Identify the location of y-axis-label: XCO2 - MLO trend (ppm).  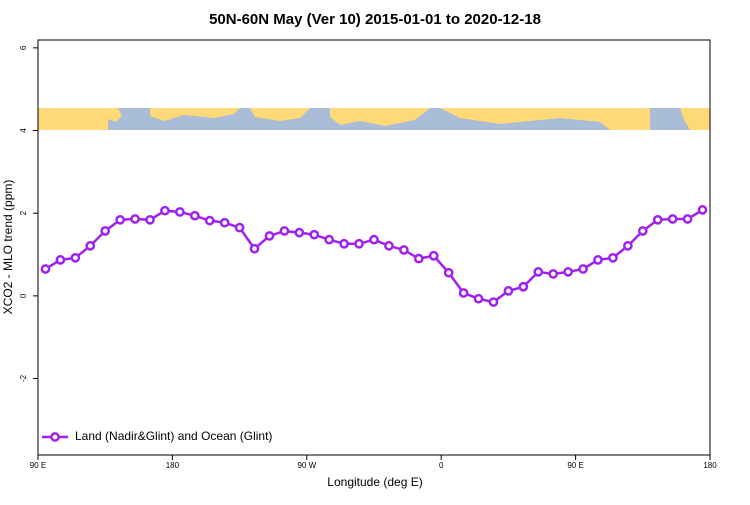
(8, 247).